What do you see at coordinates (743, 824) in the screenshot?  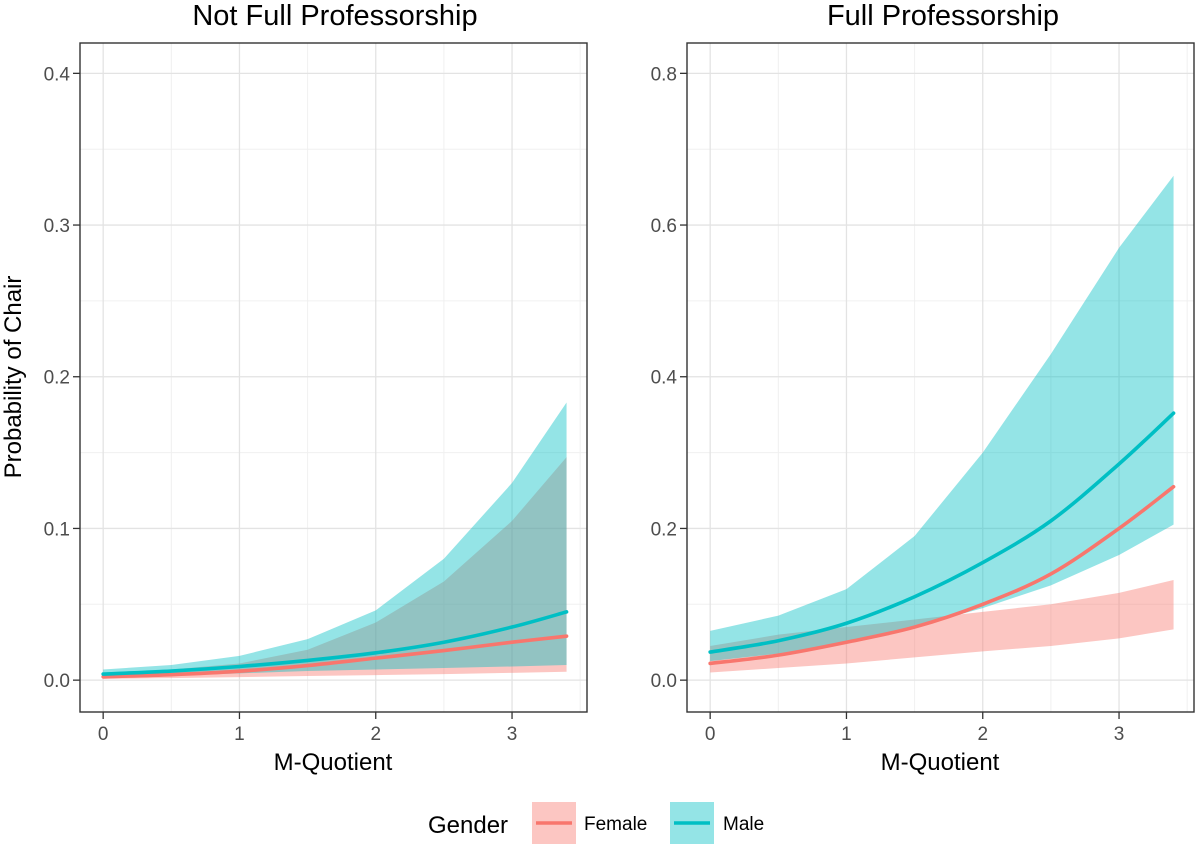 I see `legend-label-male: Male` at bounding box center [743, 824].